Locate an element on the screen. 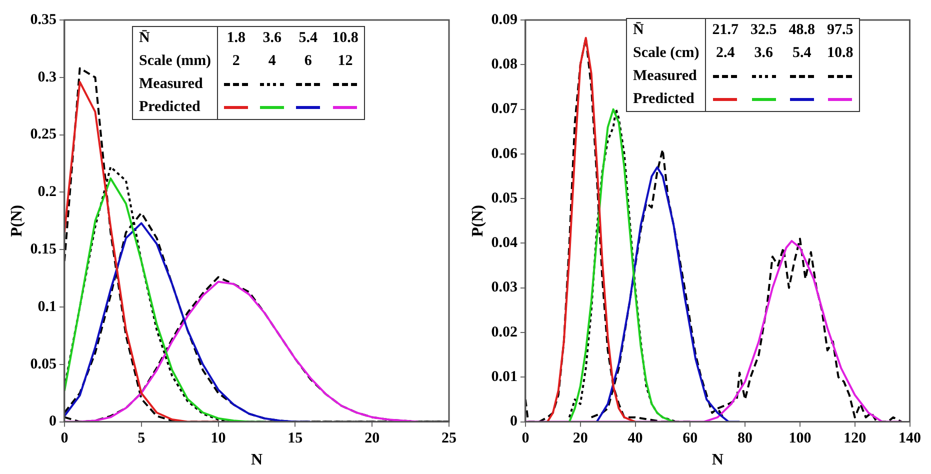 The image size is (931, 474). y-tick-label: 0.25 is located at coordinates (43, 134).